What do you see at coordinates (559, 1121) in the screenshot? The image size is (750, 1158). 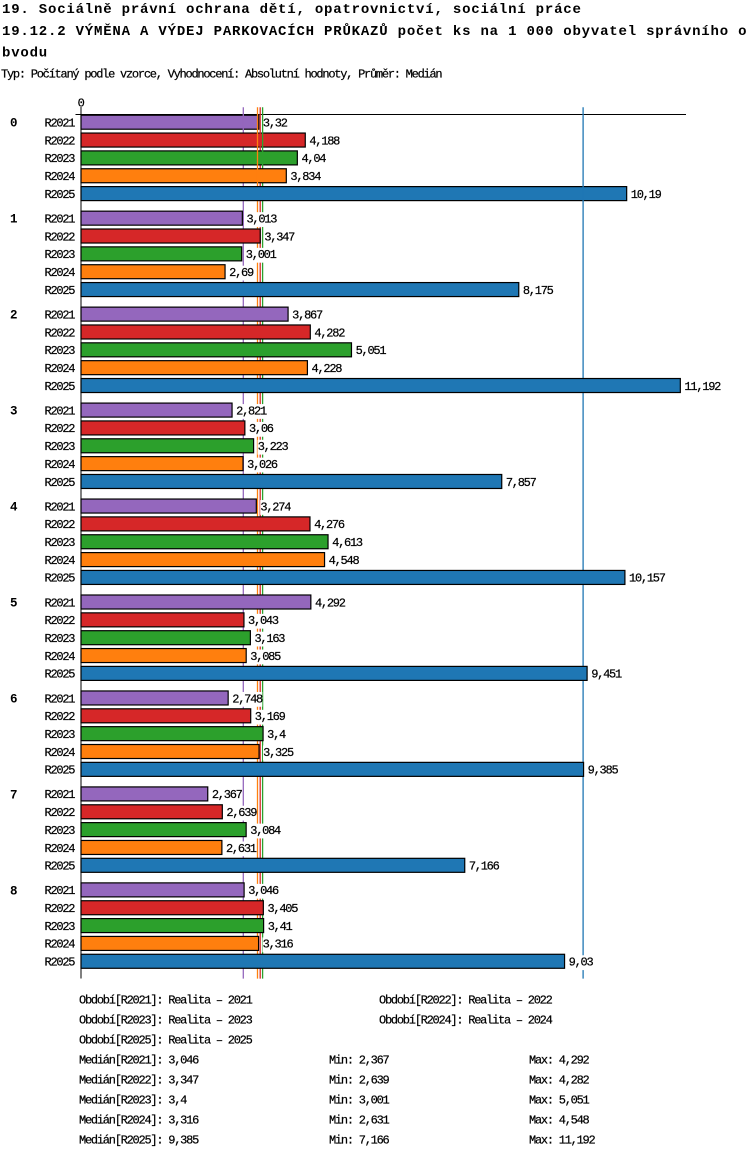 I see `svg-text: Max: 4,548` at bounding box center [559, 1121].